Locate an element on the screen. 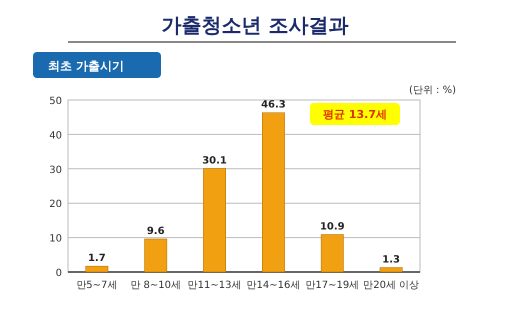 This screenshot has height=322, width=510. y-tick-label: 10 is located at coordinates (55, 239).